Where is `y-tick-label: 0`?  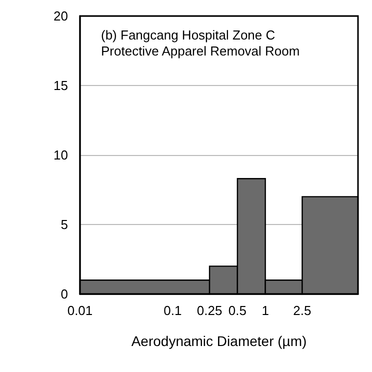 y-tick-label: 0 is located at coordinates (64, 294).